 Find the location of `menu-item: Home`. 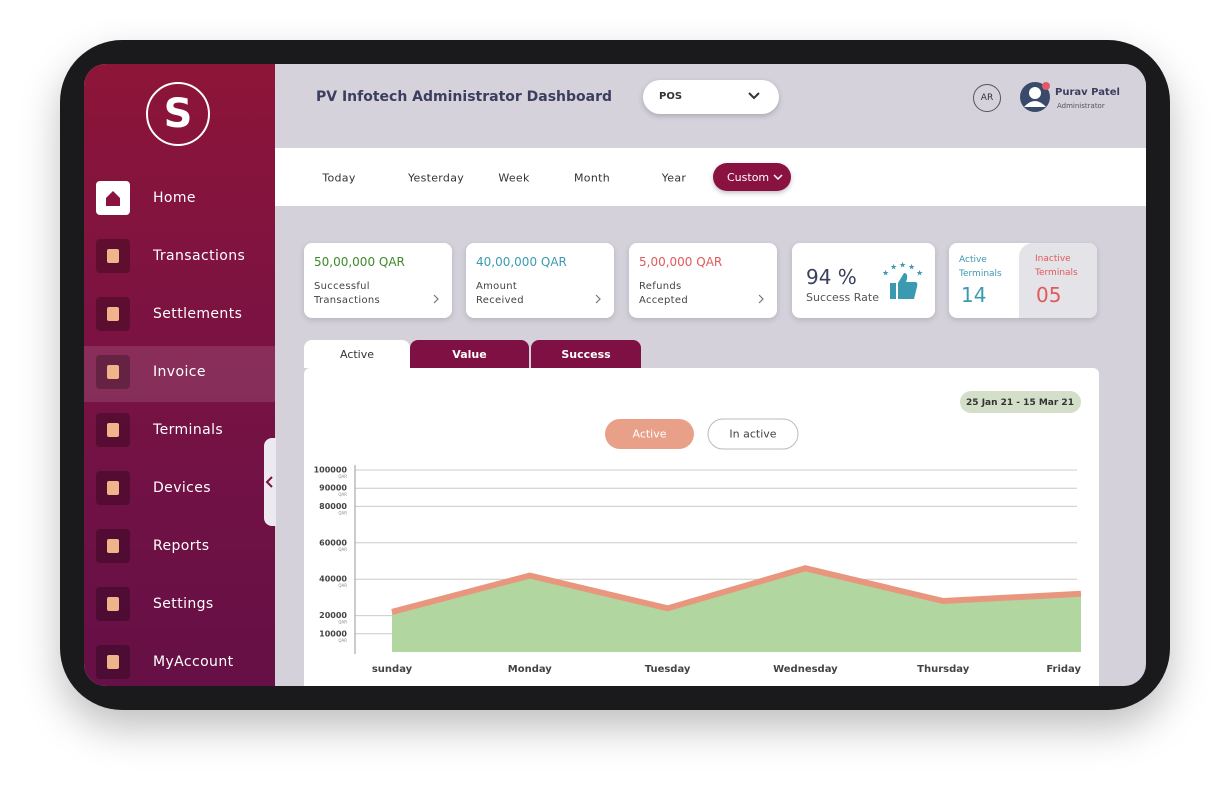

menu-item: Home is located at coordinates (174, 198).